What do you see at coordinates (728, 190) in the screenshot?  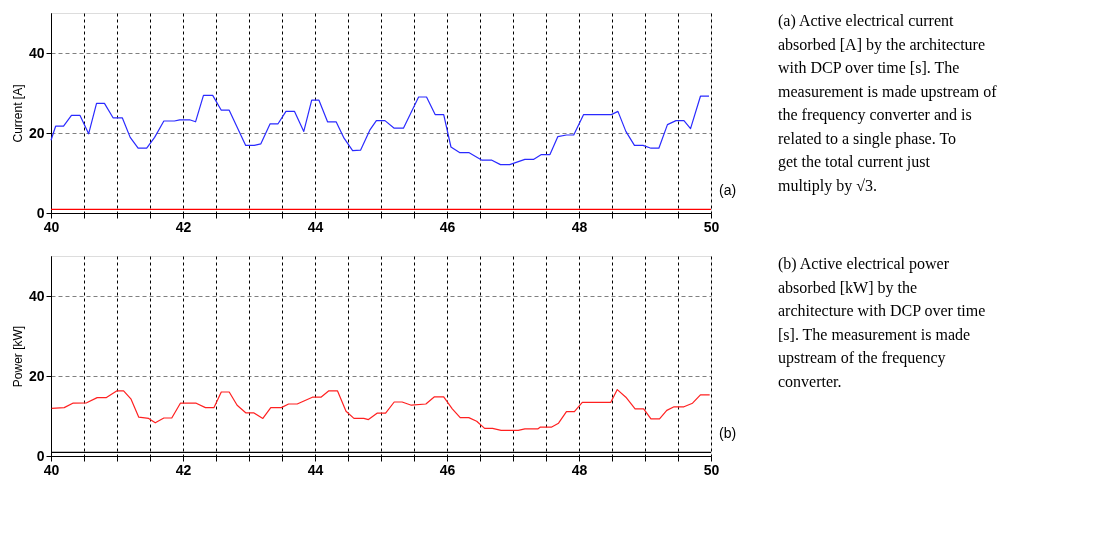 I see `text: (a)` at bounding box center [728, 190].